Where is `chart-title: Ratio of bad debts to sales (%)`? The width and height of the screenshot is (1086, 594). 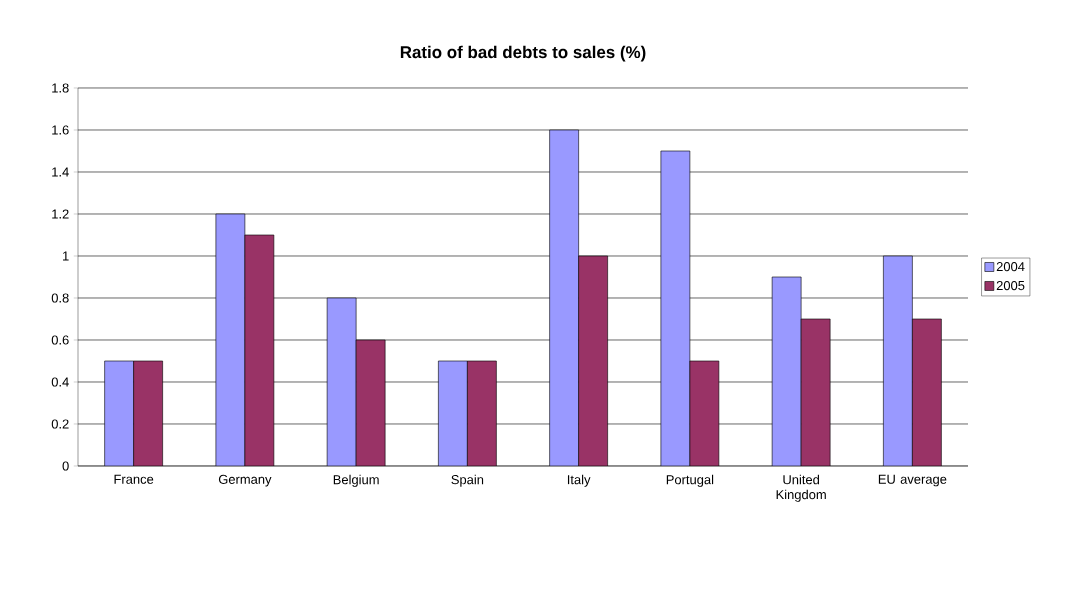 chart-title: Ratio of bad debts to sales (%) is located at coordinates (523, 53).